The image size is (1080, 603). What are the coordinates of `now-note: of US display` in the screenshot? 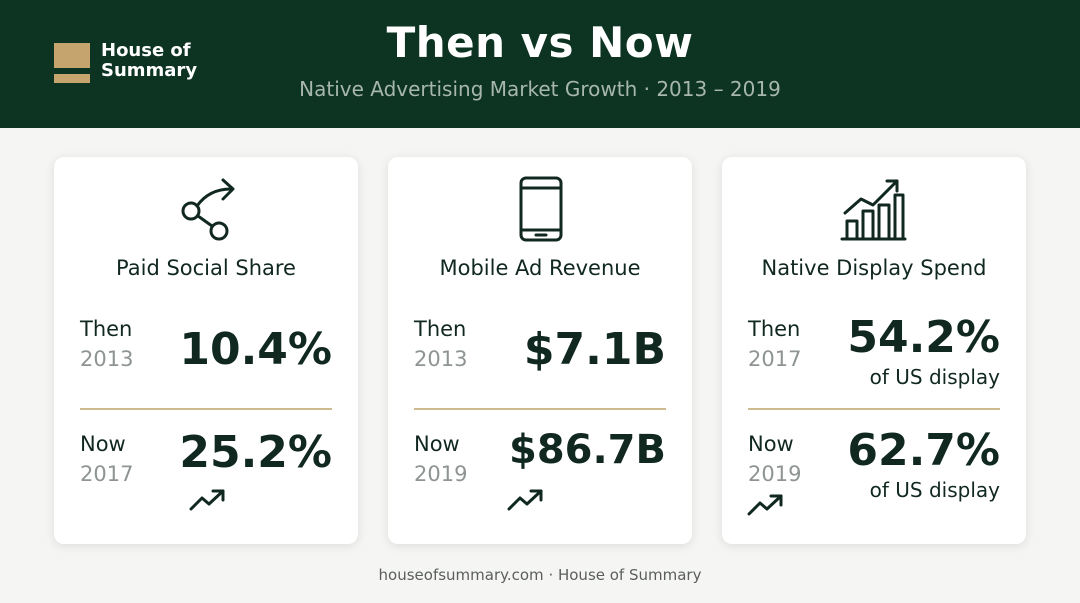 It's located at (934, 490).